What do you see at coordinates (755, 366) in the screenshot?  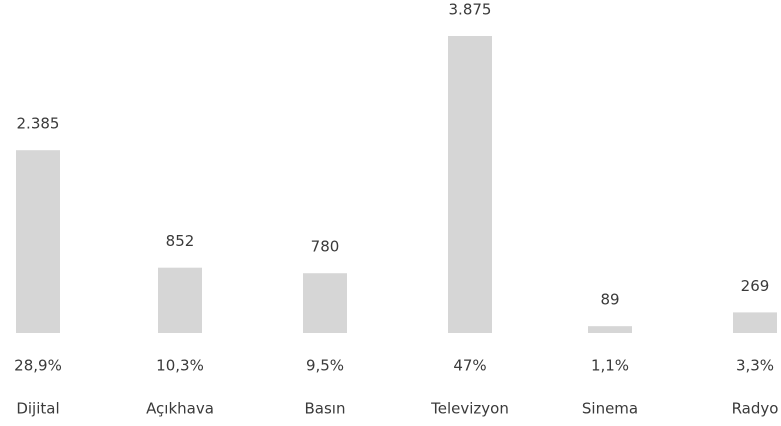 I see `share-label: 3,3%` at bounding box center [755, 366].